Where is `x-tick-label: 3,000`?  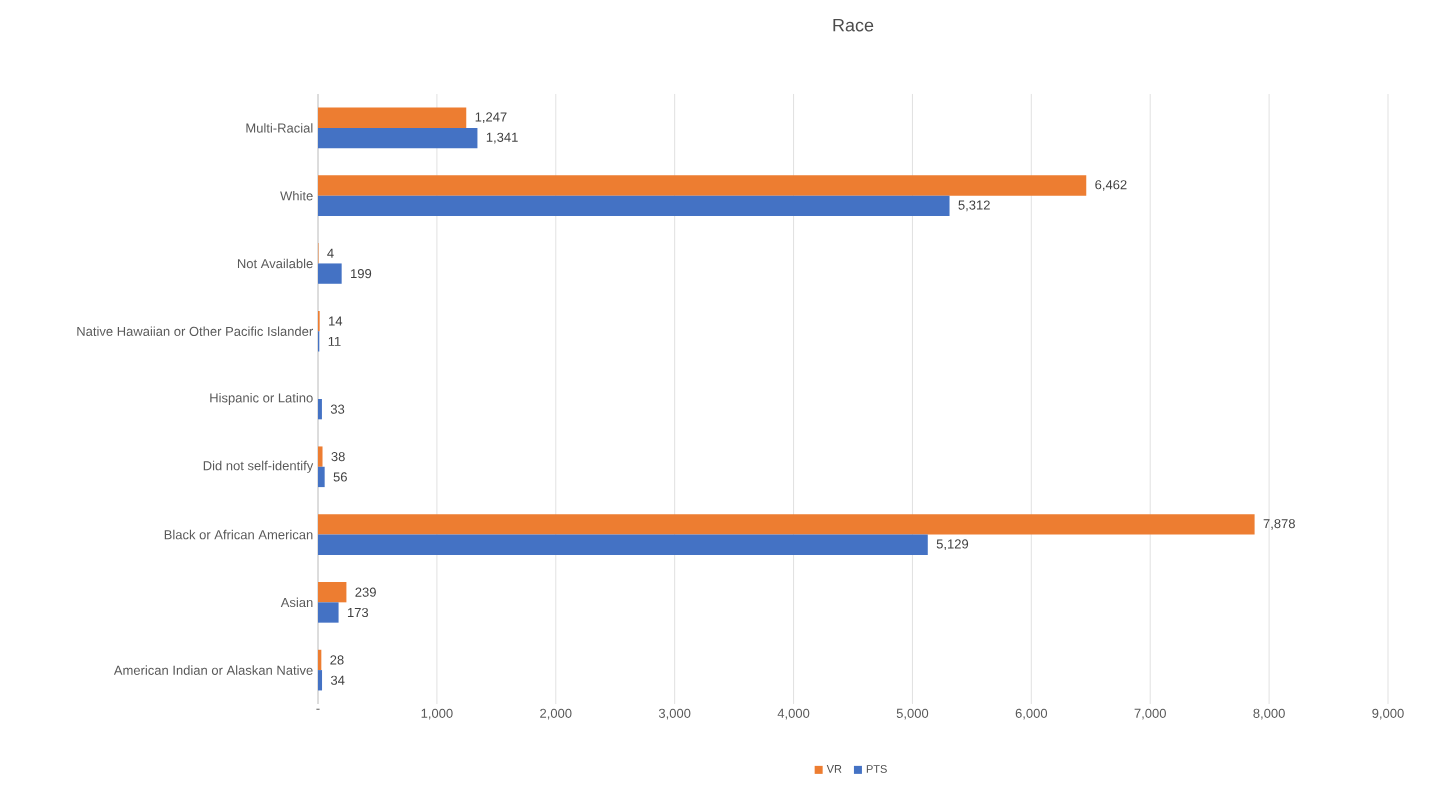 x-tick-label: 3,000 is located at coordinates (674, 714).